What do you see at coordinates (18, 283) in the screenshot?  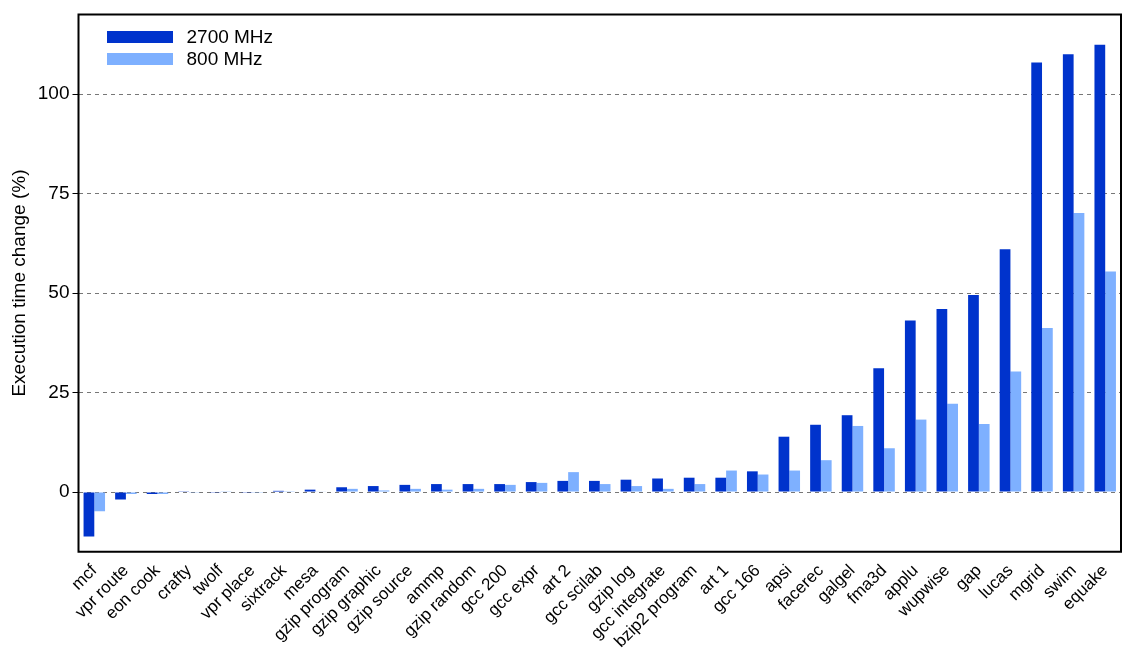 I see `y-axis-title: Execution time change (%)` at bounding box center [18, 283].